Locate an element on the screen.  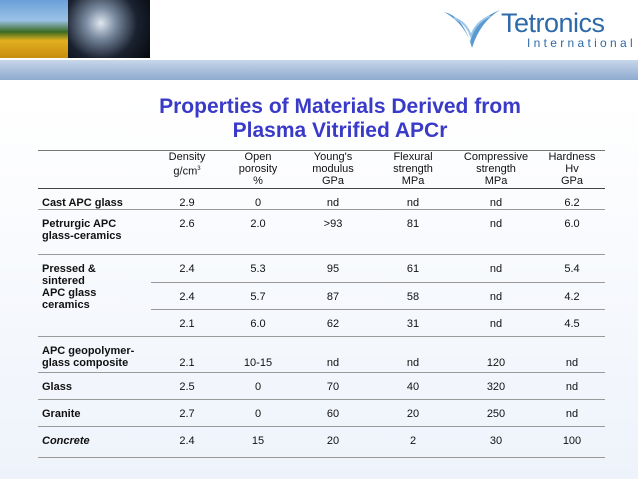
header-text: porosity is located at coordinates (258, 169).